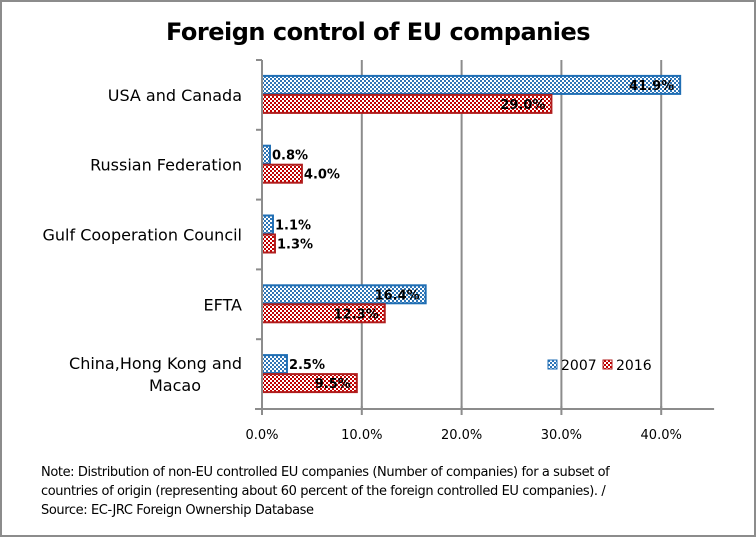 The width and height of the screenshot is (756, 537). Describe the element at coordinates (295, 245) in the screenshot. I see `data-label: 1.3%` at that location.